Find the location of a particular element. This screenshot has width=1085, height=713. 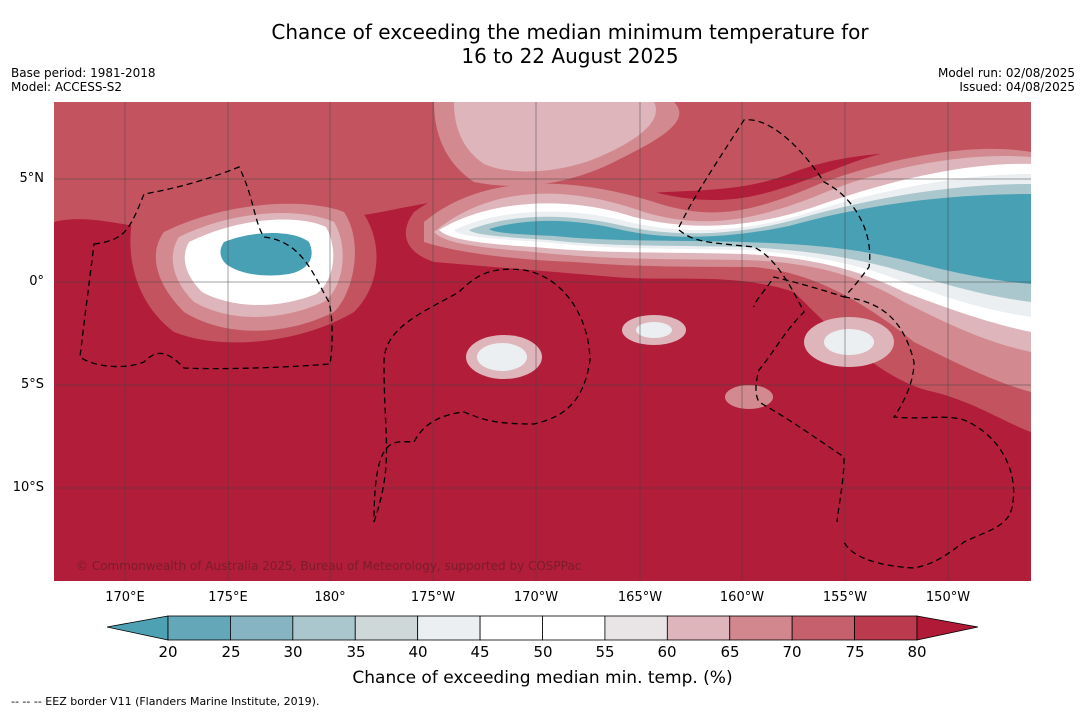

colorbar-tick: 25 is located at coordinates (231, 652).